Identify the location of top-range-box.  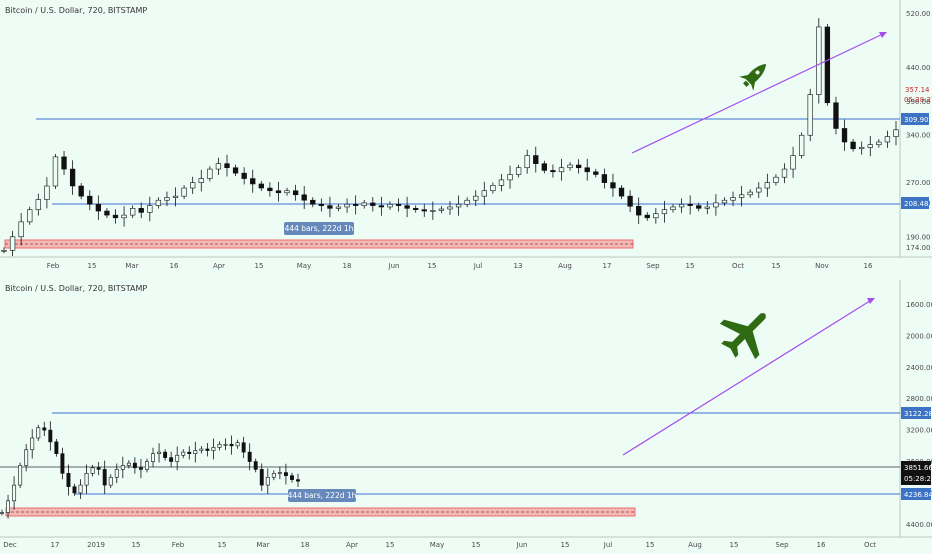
(319, 244).